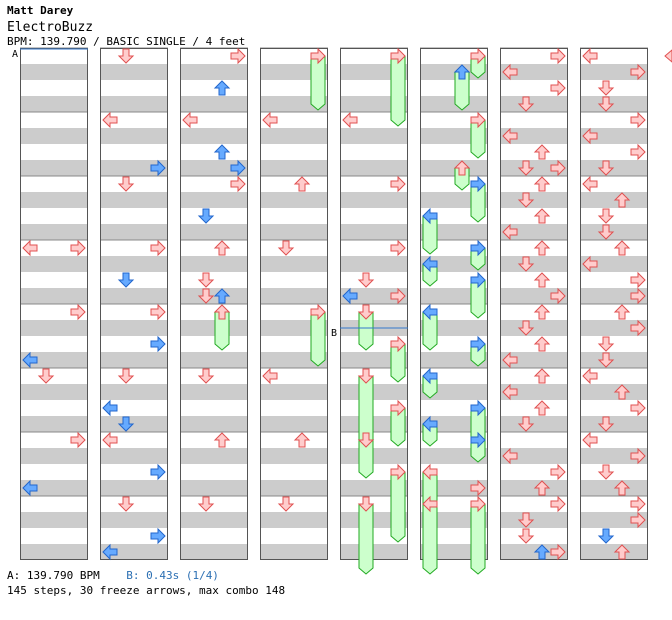 The image size is (672, 620). Describe the element at coordinates (15, 54) in the screenshot. I see `bpm-marker-label: A` at that location.